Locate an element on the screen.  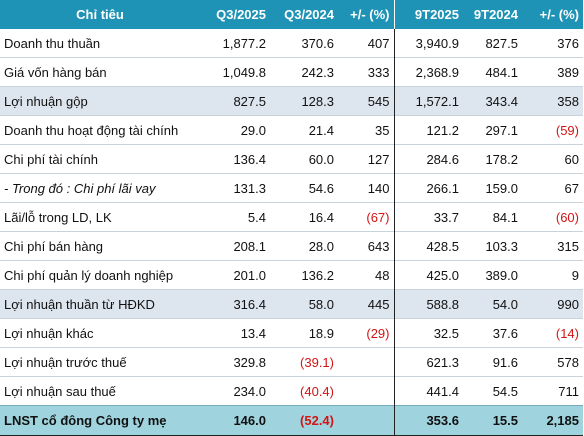
header-quarter-change: +/- (%) is located at coordinates (366, 14).